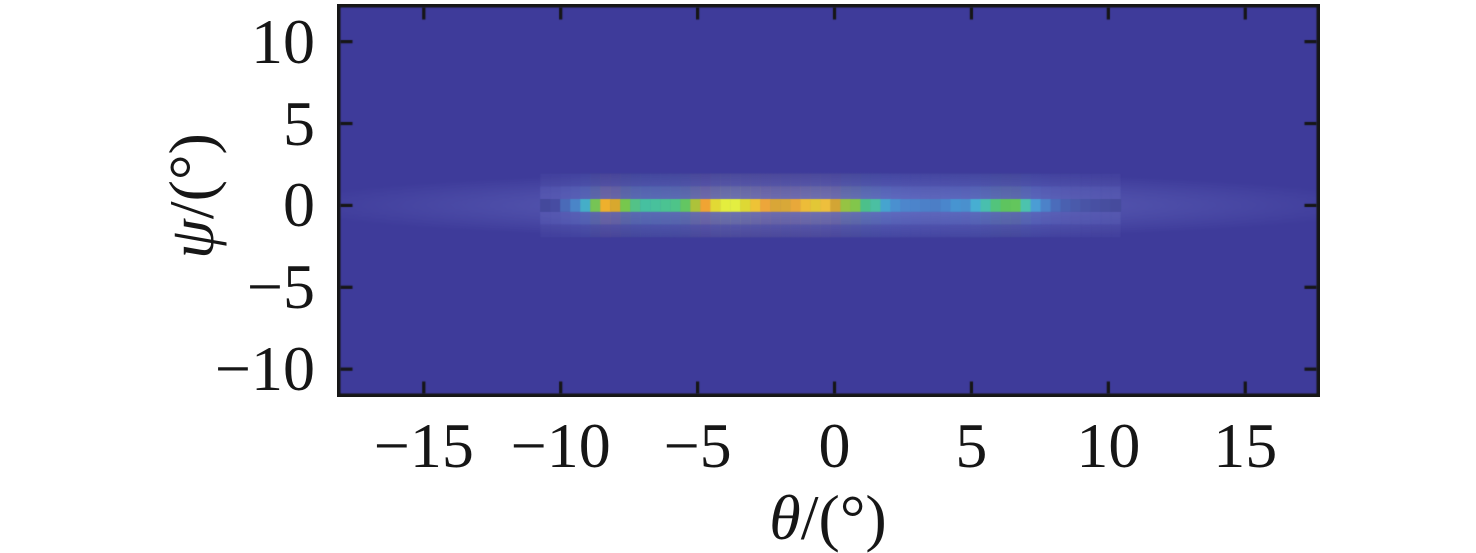 The width and height of the screenshot is (1476, 553). I want to click on x-tick-label: 10, so click(1108, 445).